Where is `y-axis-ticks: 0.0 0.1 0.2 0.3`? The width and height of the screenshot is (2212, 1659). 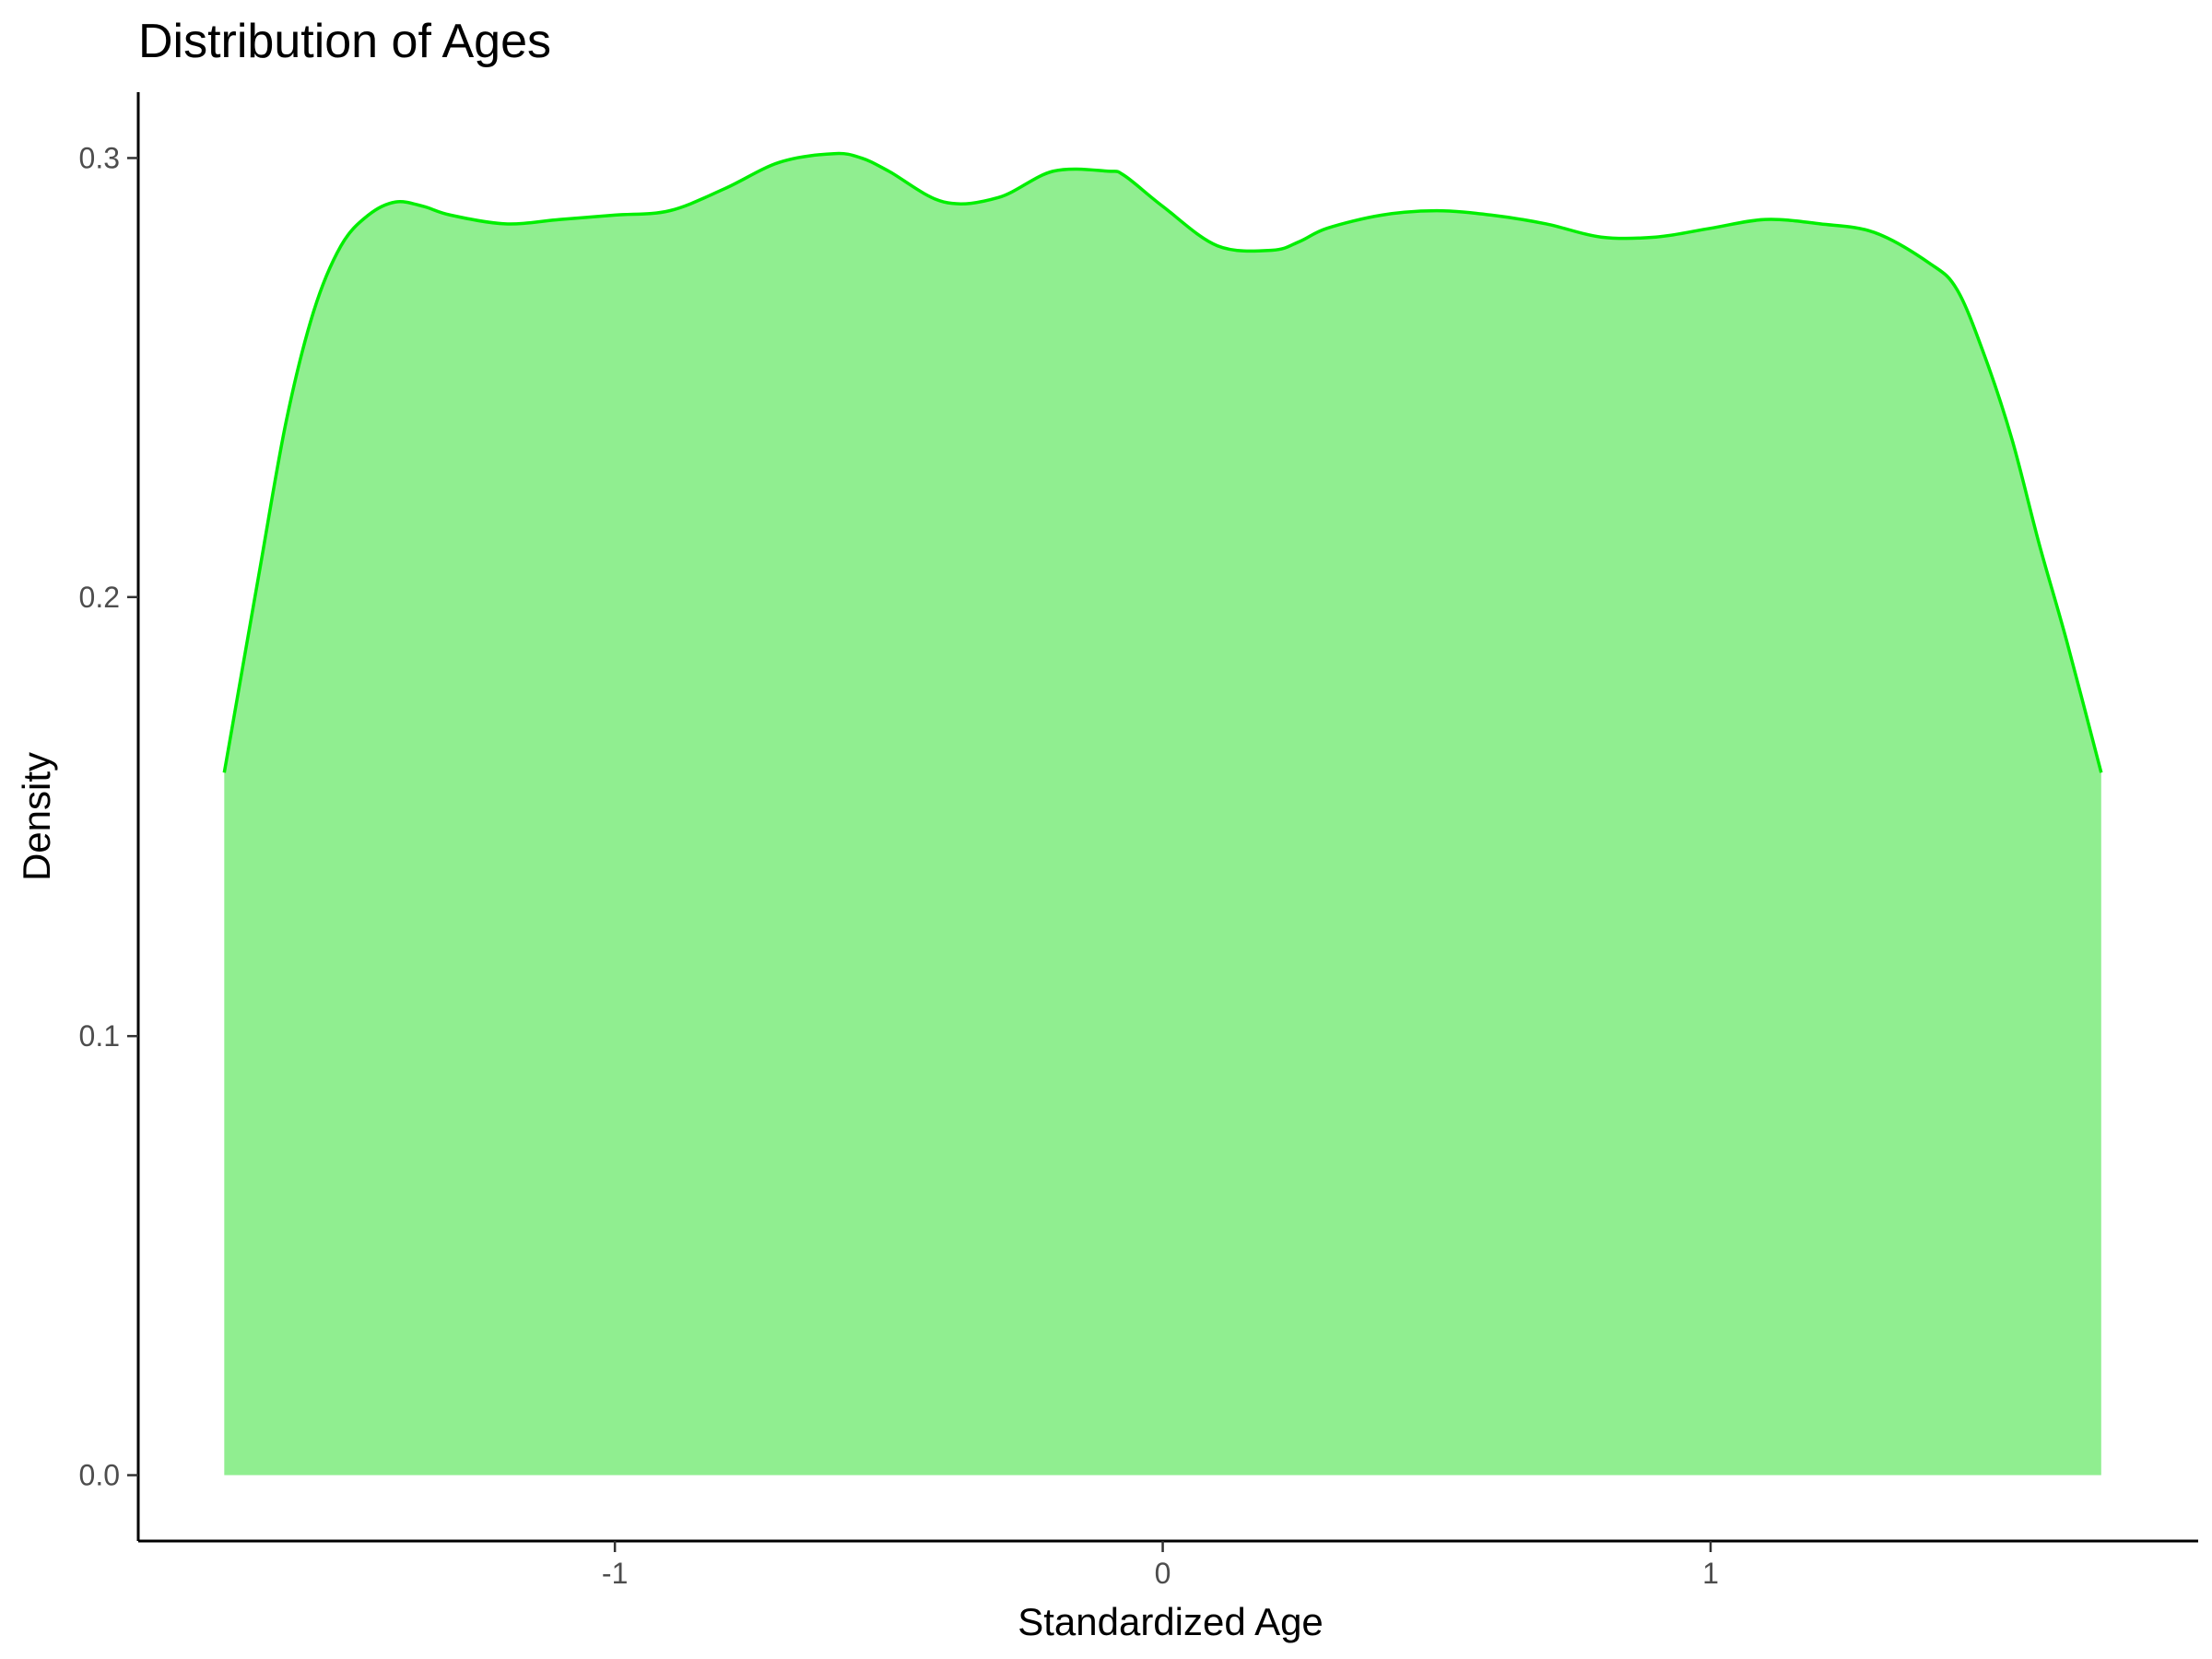
y-axis-ticks: 0.0 0.1 0.2 0.3 is located at coordinates (108, 816).